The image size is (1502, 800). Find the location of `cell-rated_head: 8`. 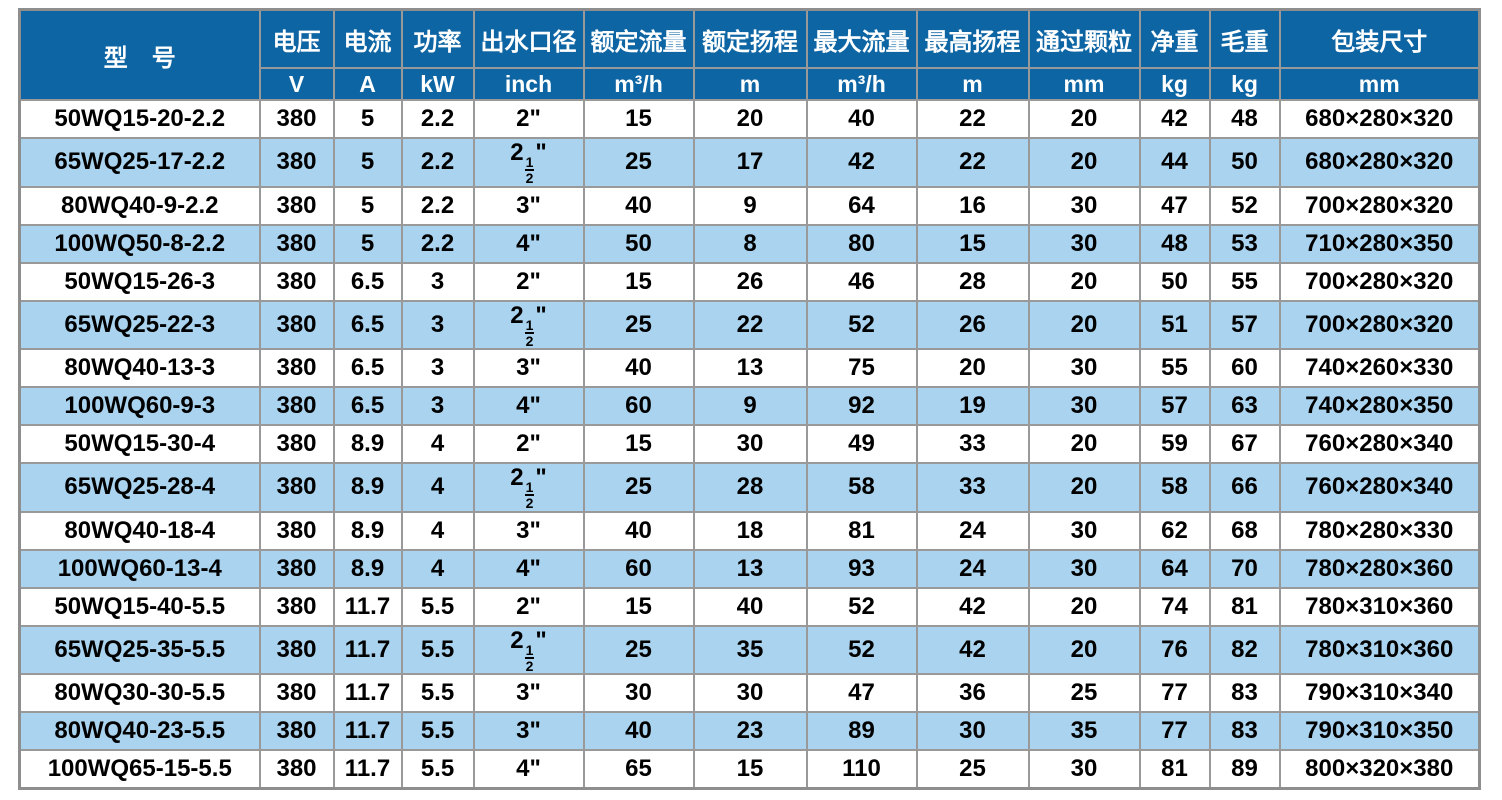

cell-rated_head: 8 is located at coordinates (750, 243).